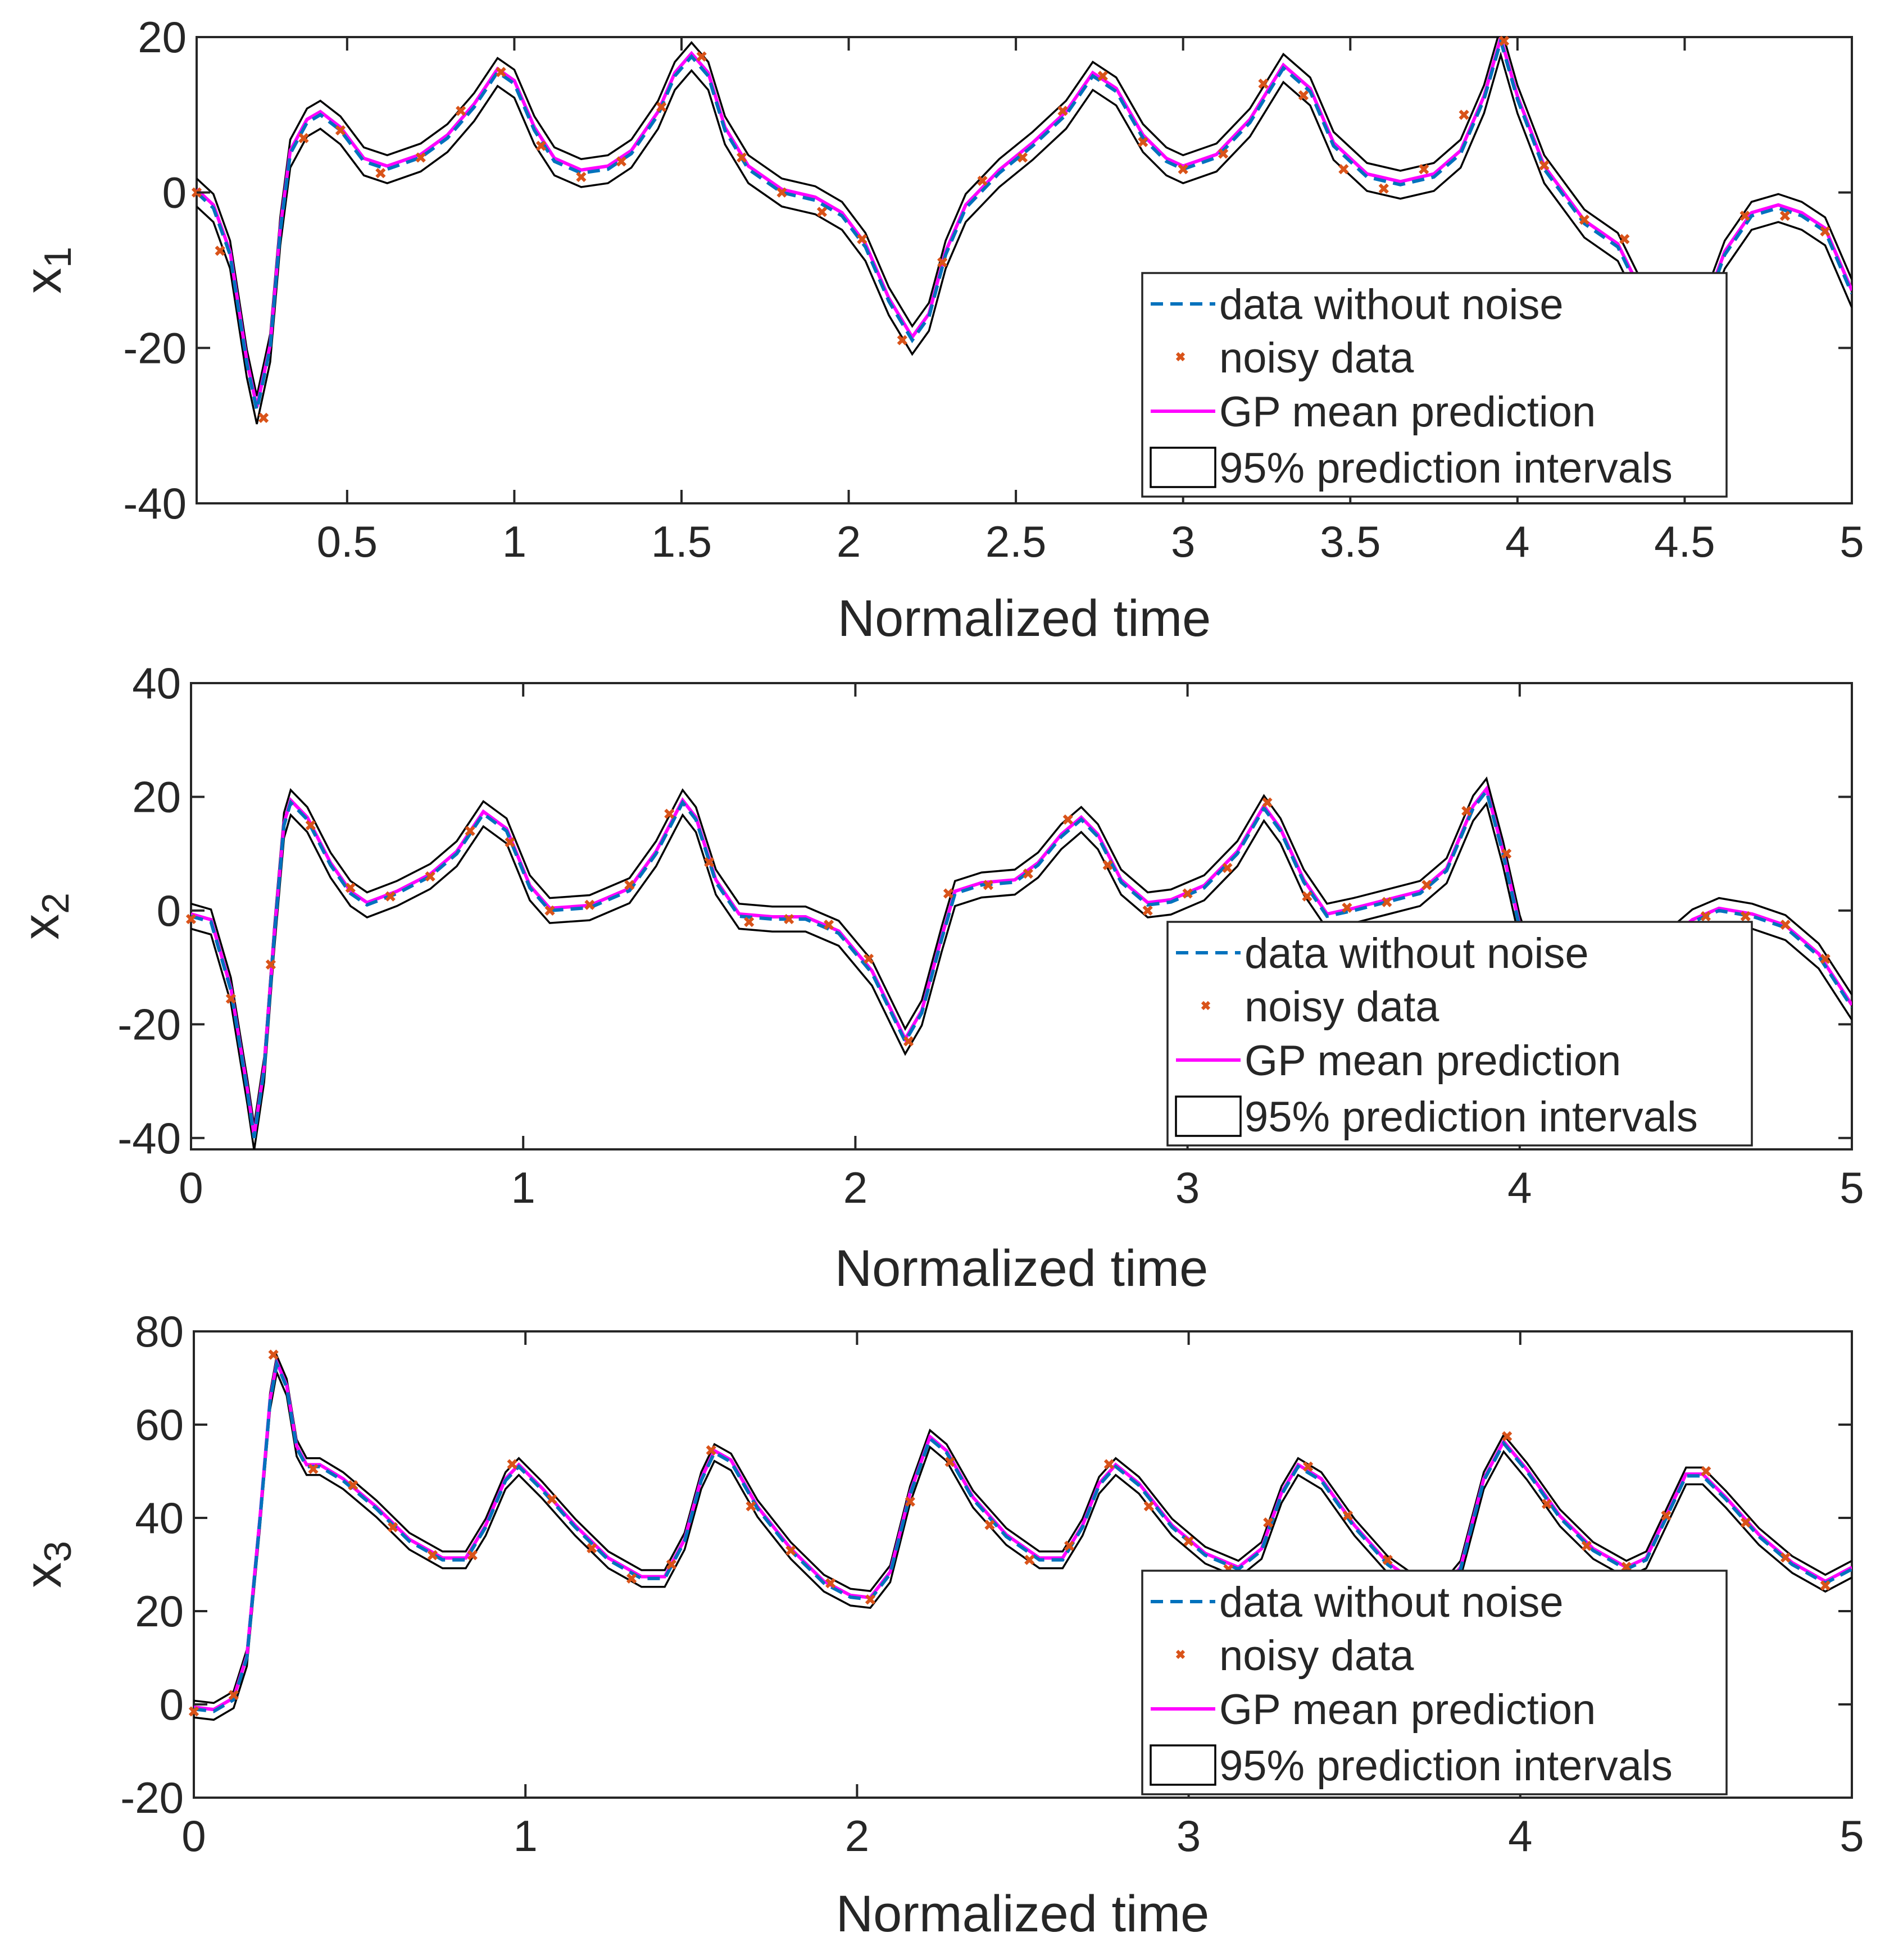 The height and width of the screenshot is (1960, 1894). Describe the element at coordinates (58, 257) in the screenshot. I see `y-axis-label-subscript: 1` at that location.